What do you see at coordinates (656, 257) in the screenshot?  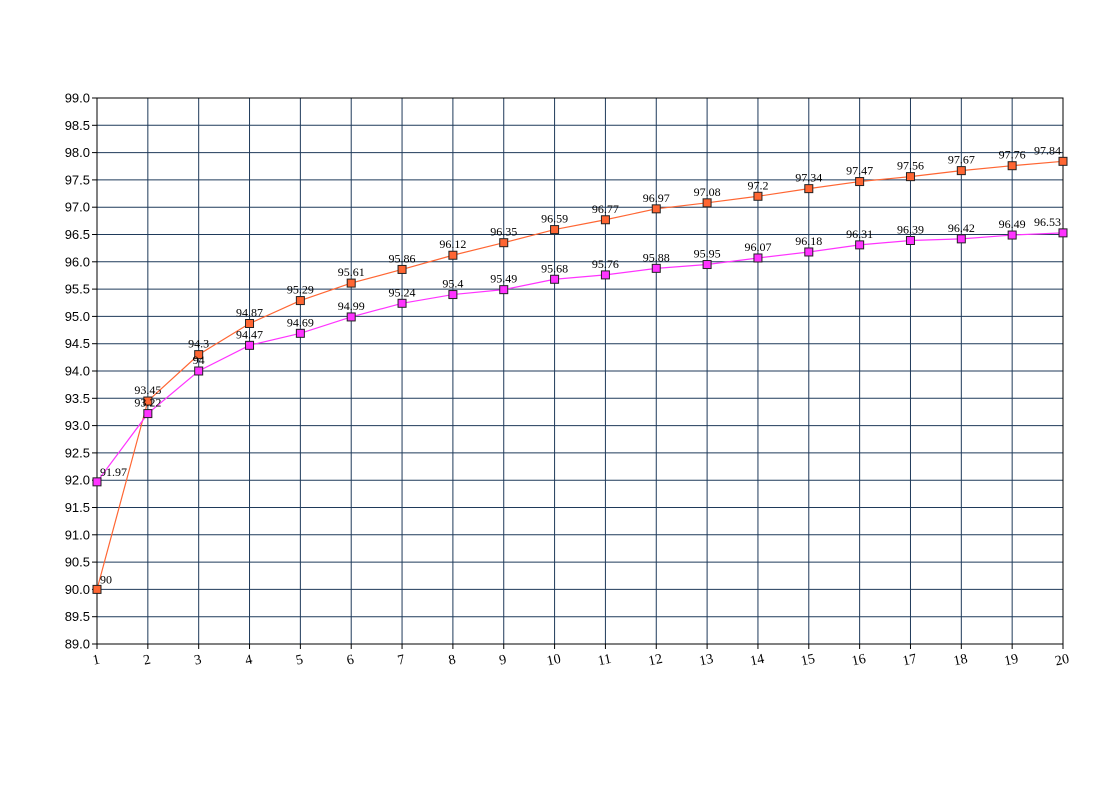 I see `series-2-data-label: 95.88` at bounding box center [656, 257].